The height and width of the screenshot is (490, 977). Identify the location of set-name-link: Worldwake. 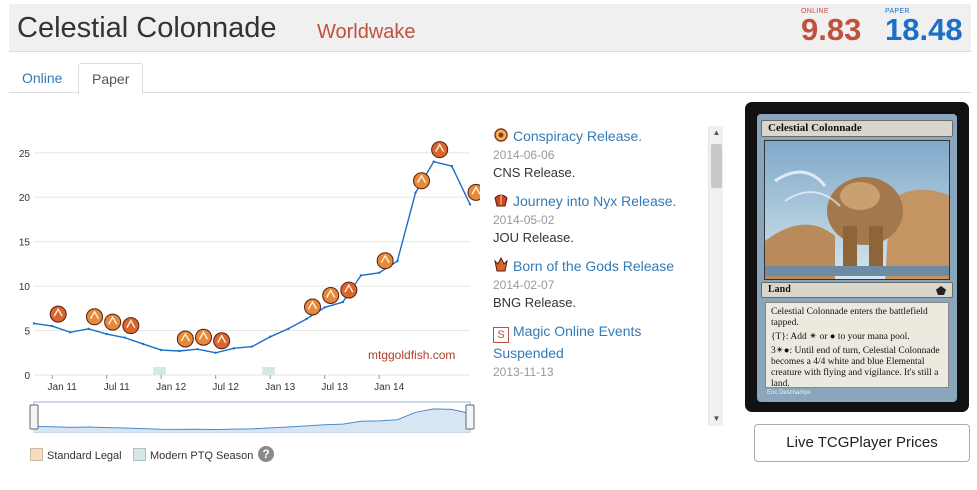
(366, 32).